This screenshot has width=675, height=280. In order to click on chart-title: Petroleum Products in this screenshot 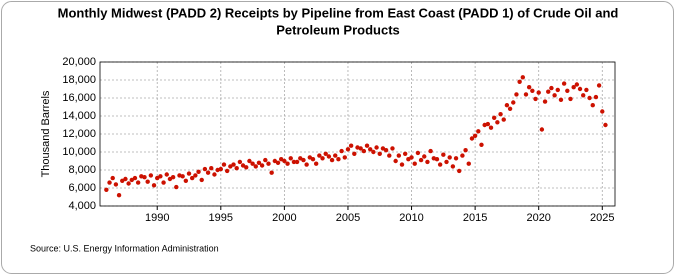, I will do `click(338, 29)`.